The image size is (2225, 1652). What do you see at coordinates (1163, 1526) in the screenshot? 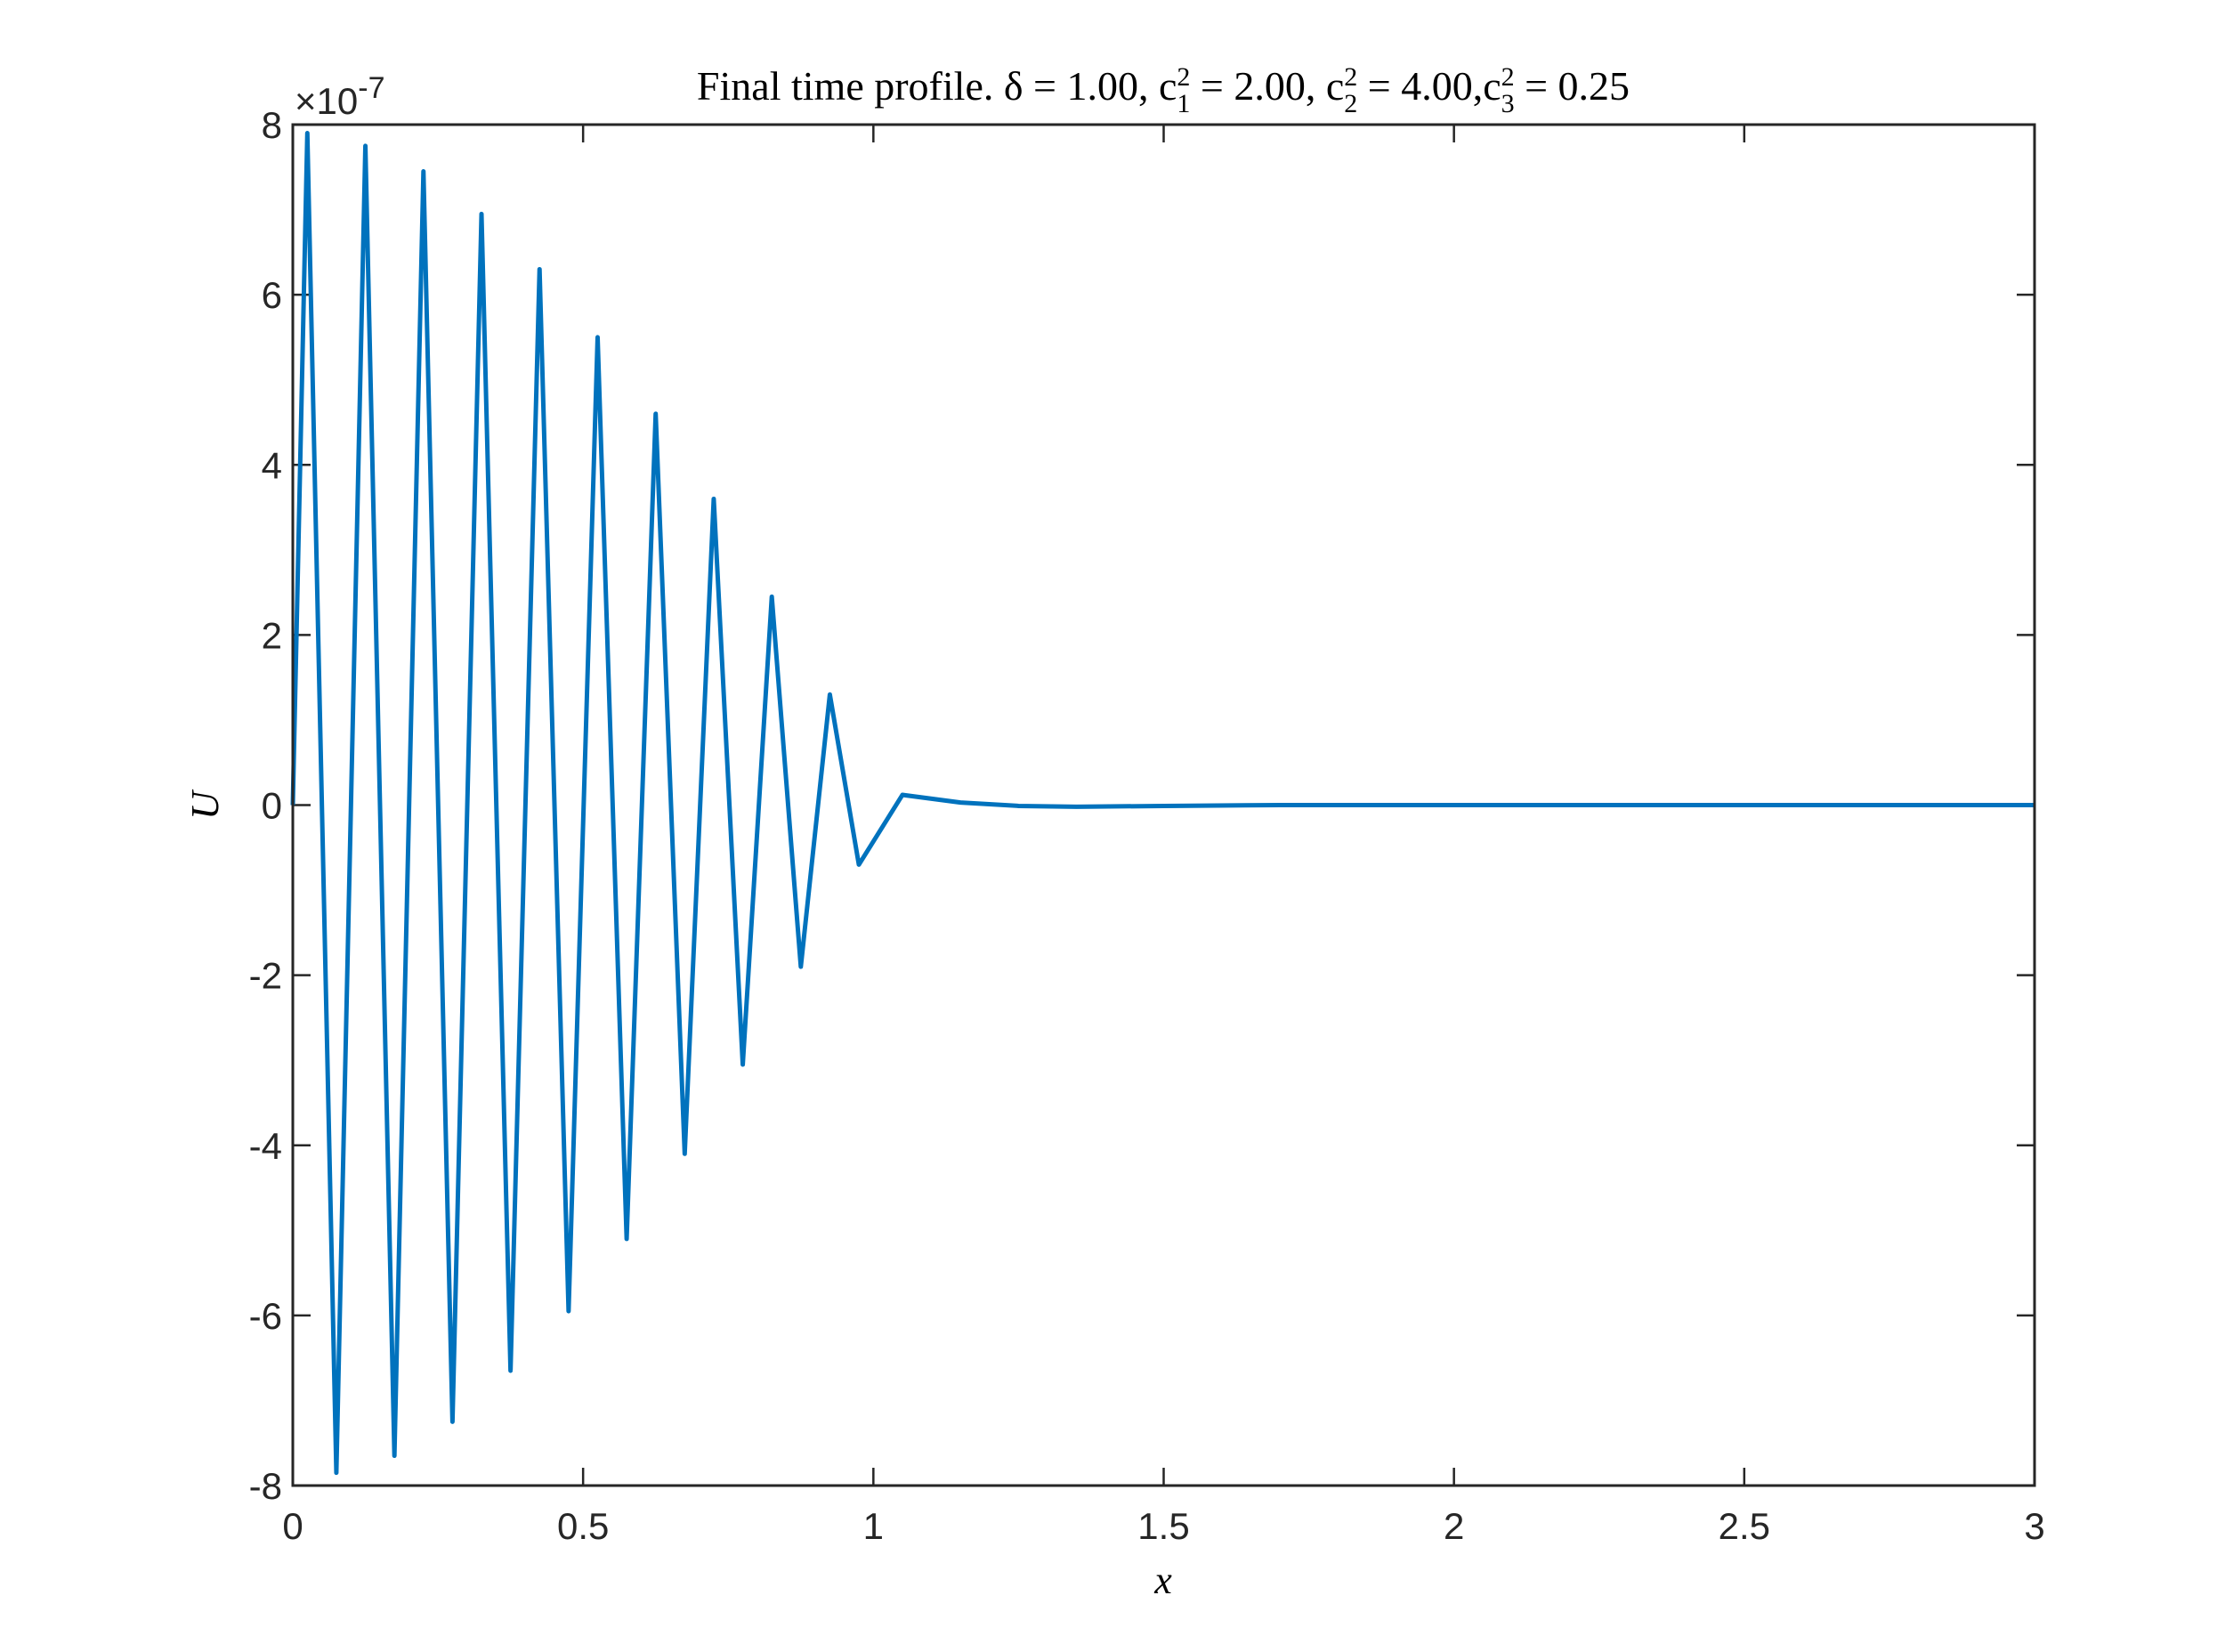
I see `x-tick-label: 1.5` at bounding box center [1163, 1526].